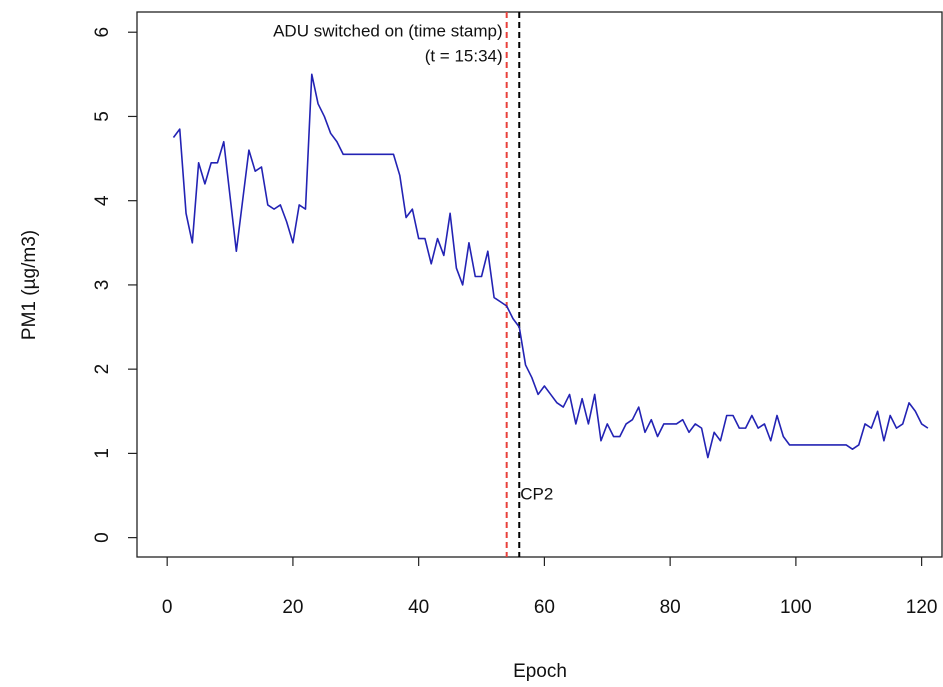  What do you see at coordinates (544, 607) in the screenshot?
I see `x-tick-label: 60` at bounding box center [544, 607].